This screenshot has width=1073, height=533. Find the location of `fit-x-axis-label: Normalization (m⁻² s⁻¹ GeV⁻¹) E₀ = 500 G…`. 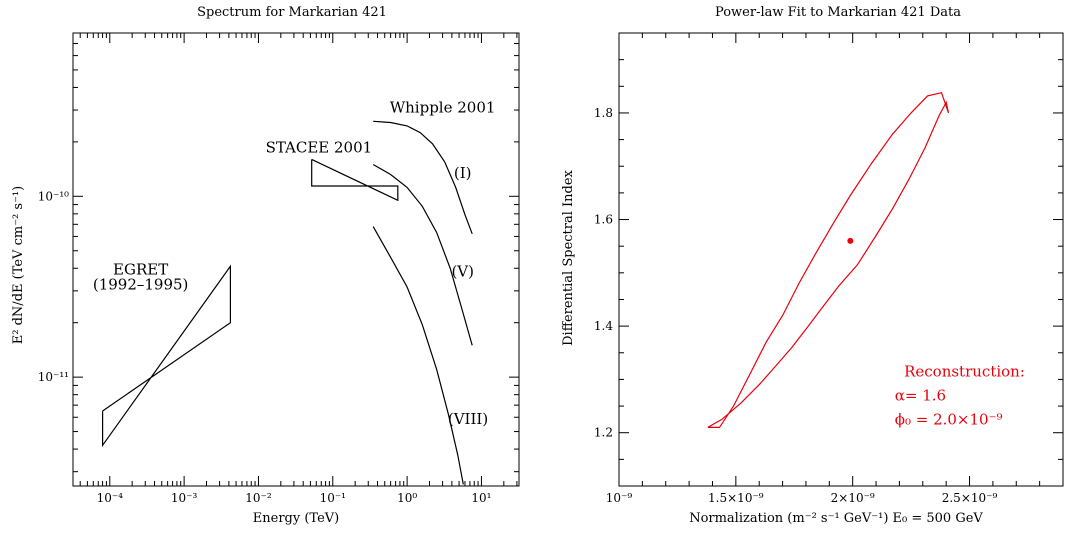

fit-x-axis-label: Normalization (m⁻² s⁻¹ GeV⁻¹) E₀ = 500 G… is located at coordinates (836, 518).